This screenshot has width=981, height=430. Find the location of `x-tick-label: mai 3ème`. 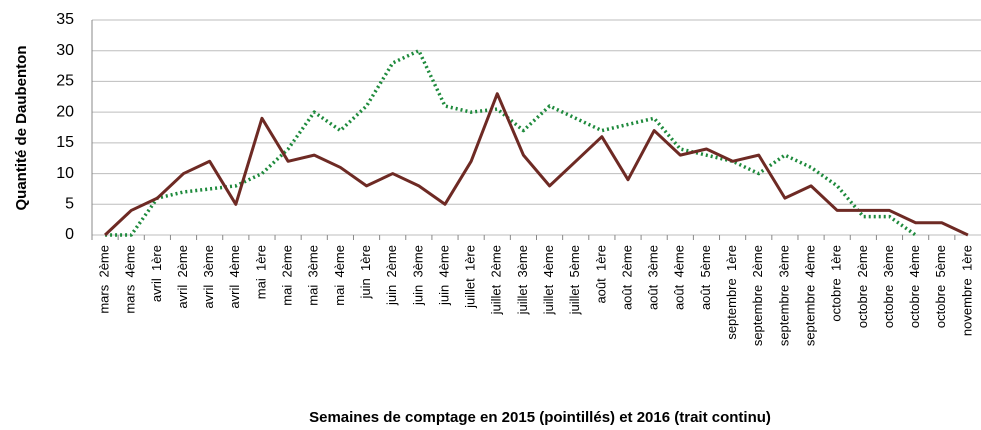

x-tick-label: mai 3ème is located at coordinates (313, 275).